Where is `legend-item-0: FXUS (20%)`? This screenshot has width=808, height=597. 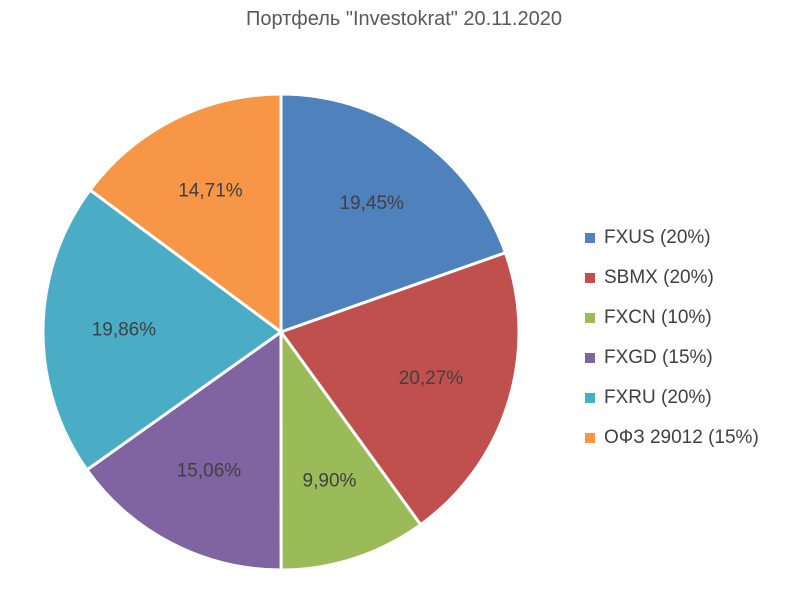
legend-item-0: FXUS (20%) is located at coordinates (672, 238).